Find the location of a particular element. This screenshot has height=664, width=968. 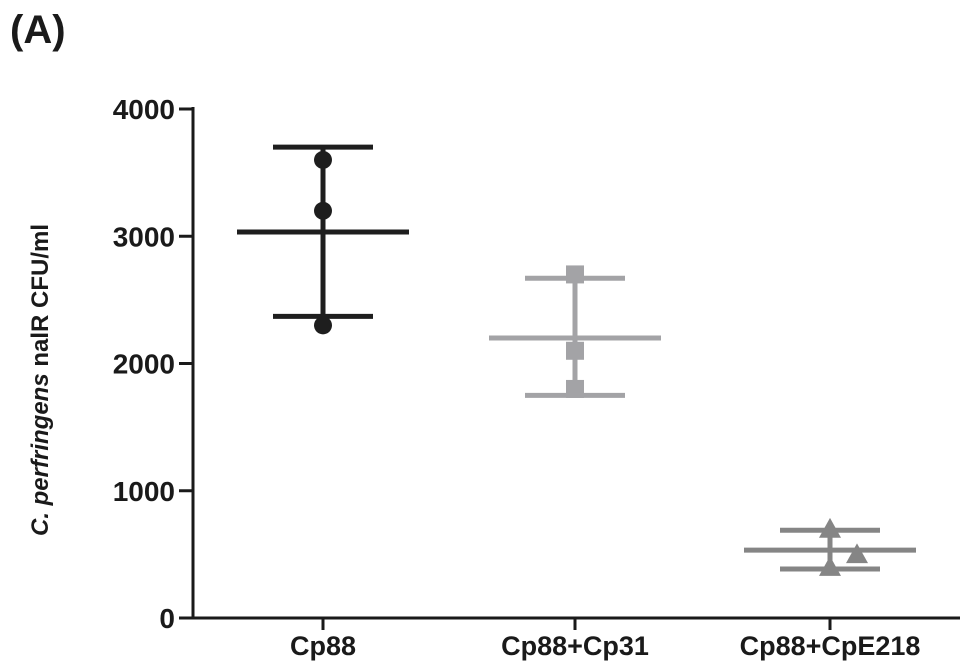

series-Cp88 is located at coordinates (323, 239).